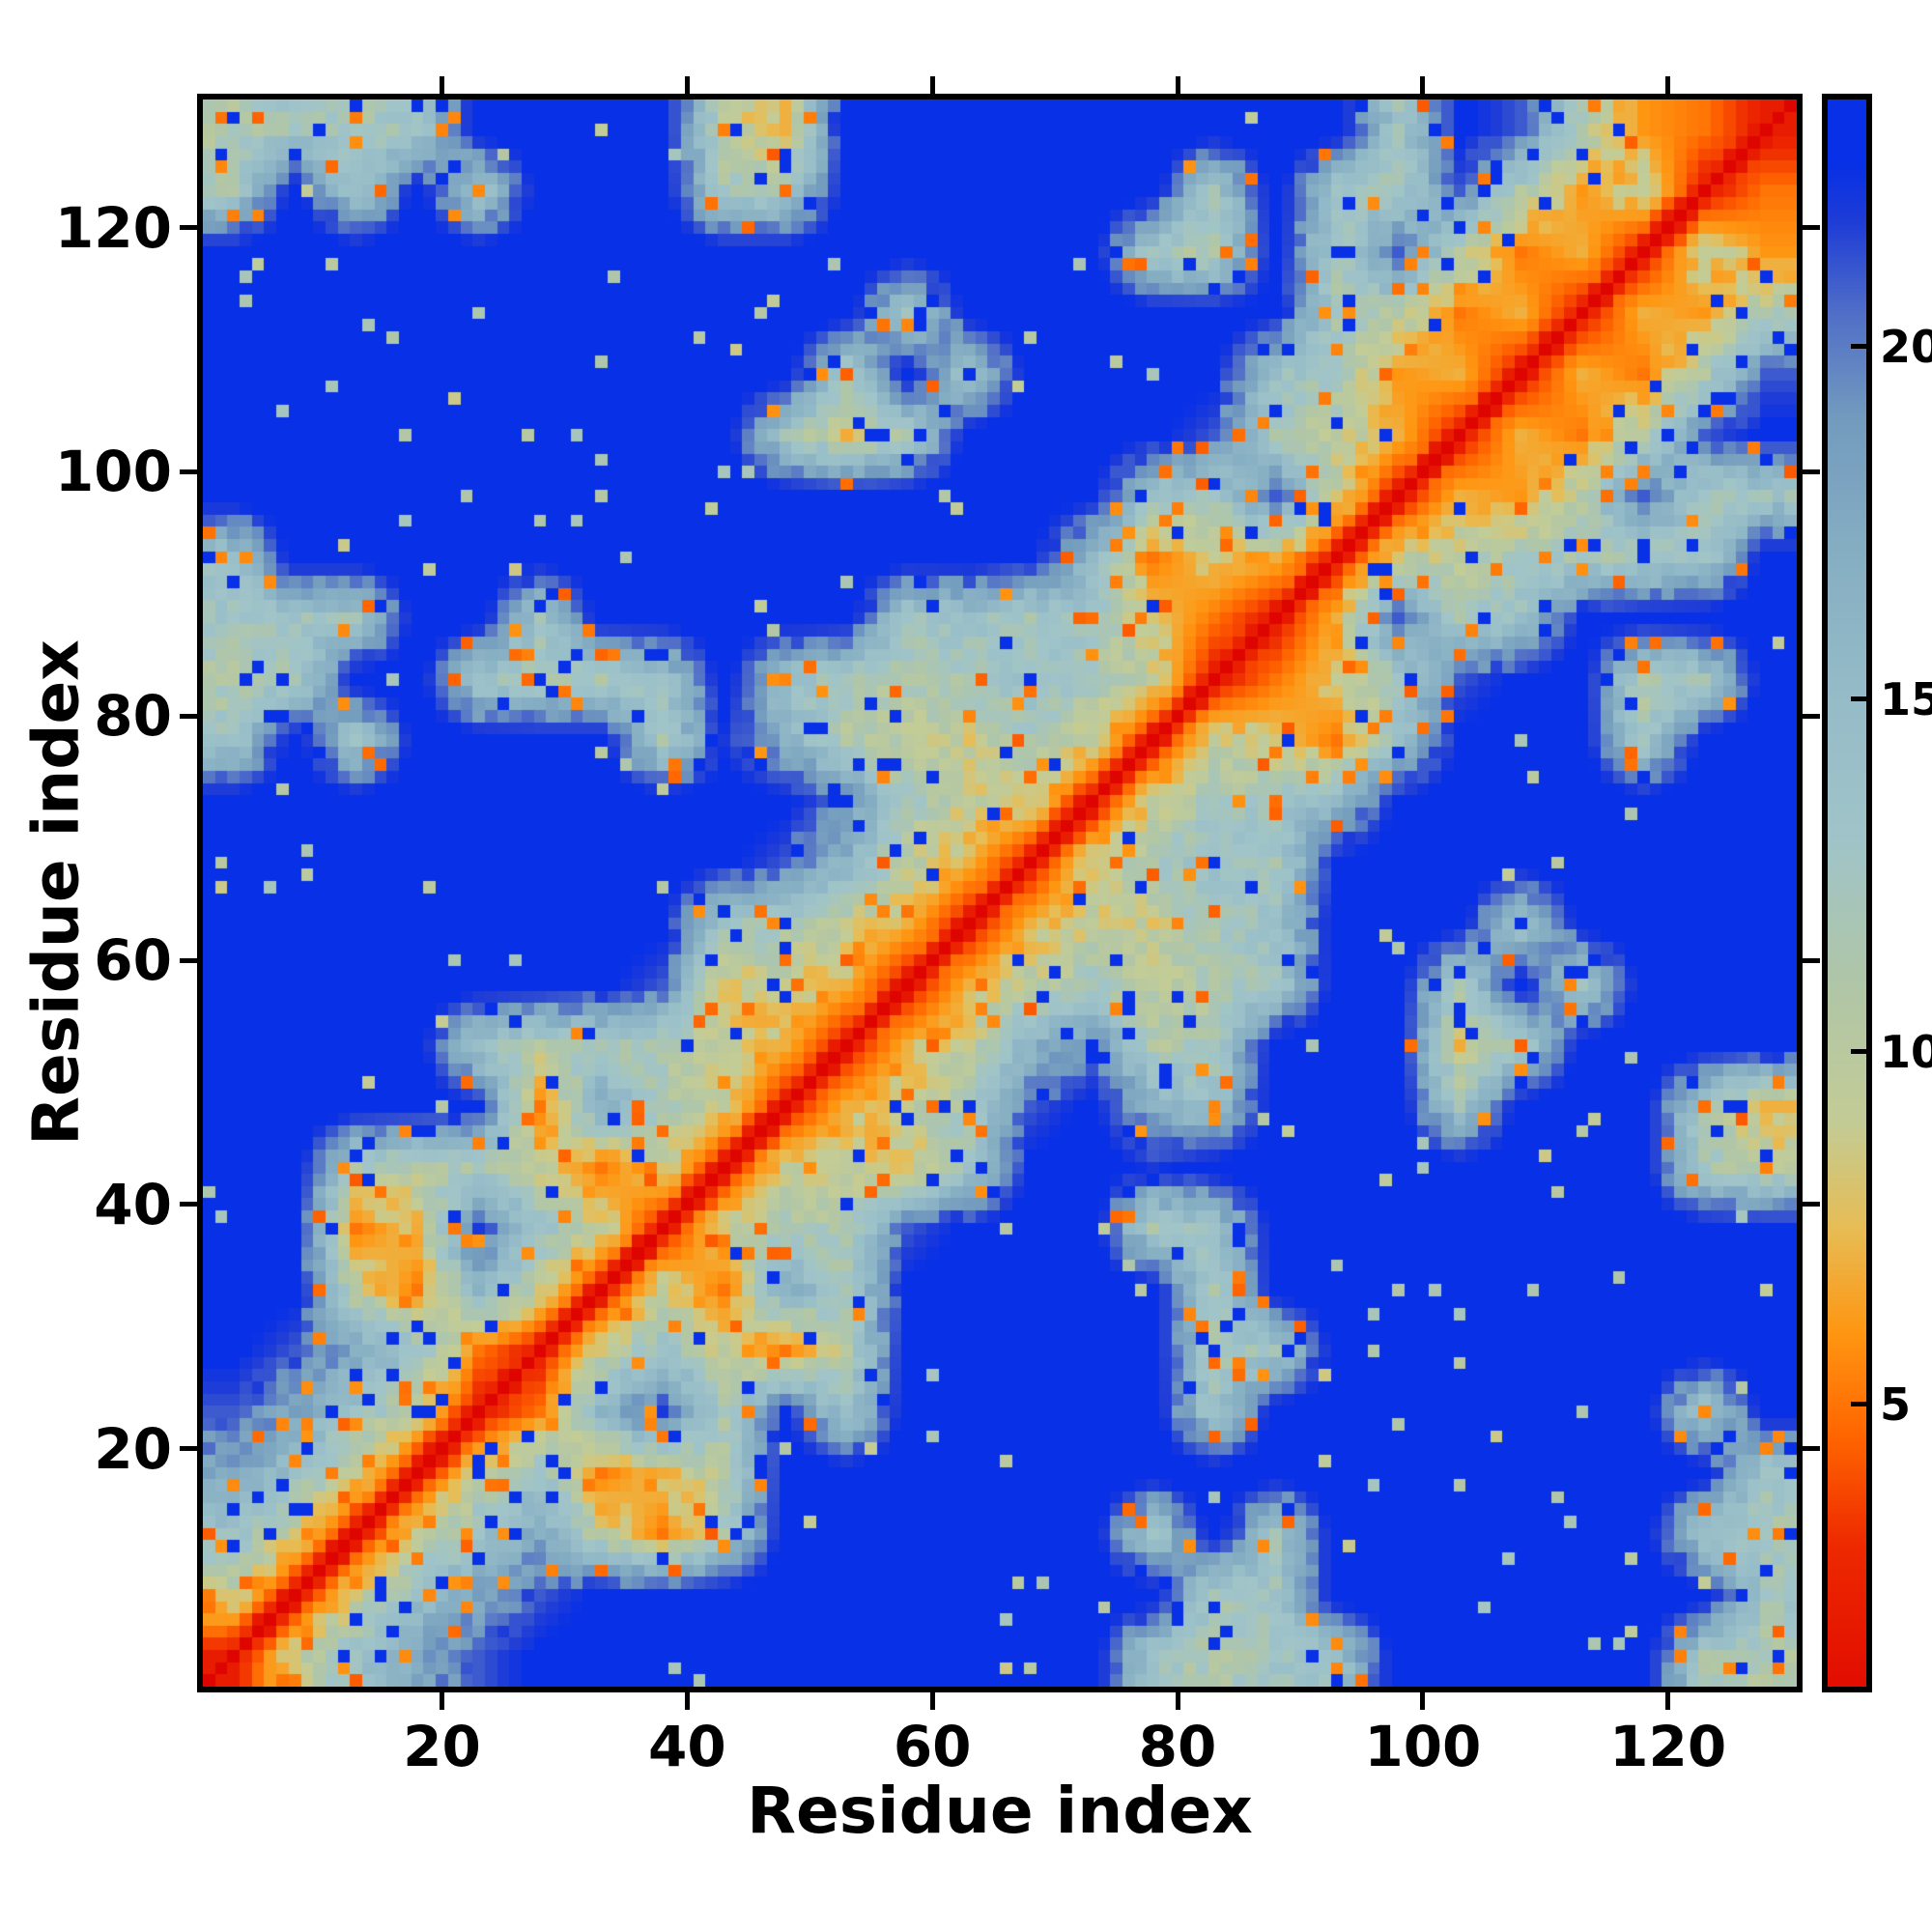 This screenshot has height=1932, width=1932. I want to click on colorbar-tick-label: 5, so click(1896, 1404).